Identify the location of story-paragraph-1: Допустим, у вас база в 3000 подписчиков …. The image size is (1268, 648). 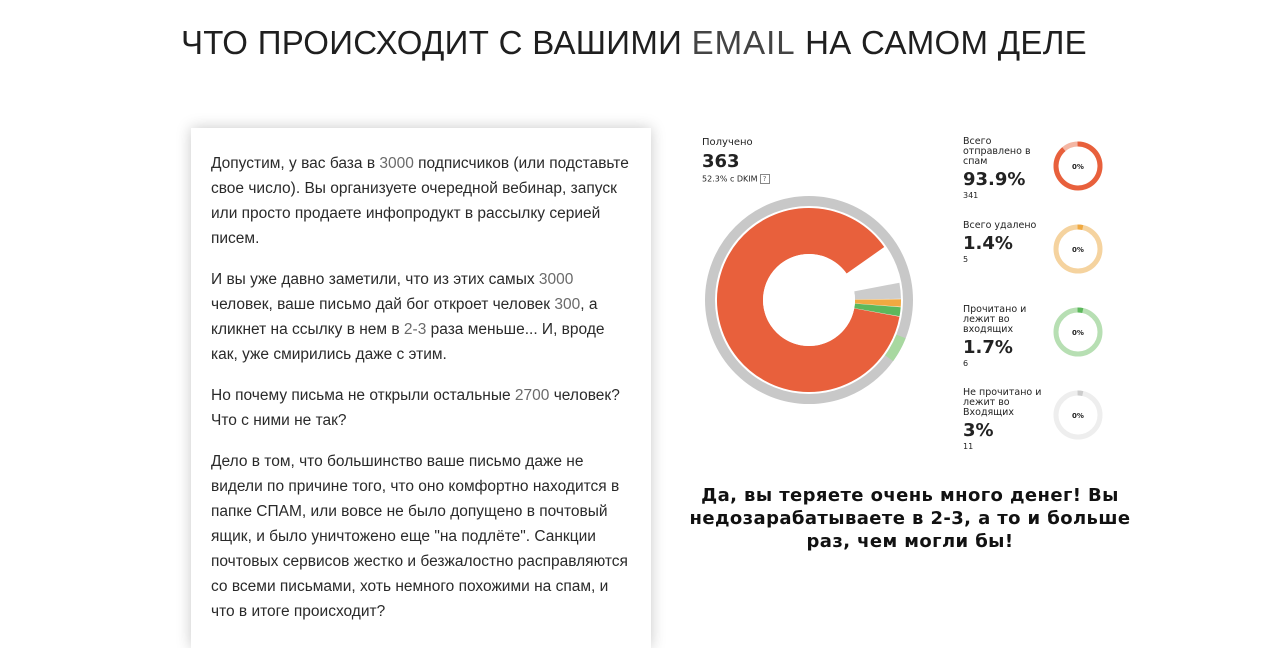
(421, 201).